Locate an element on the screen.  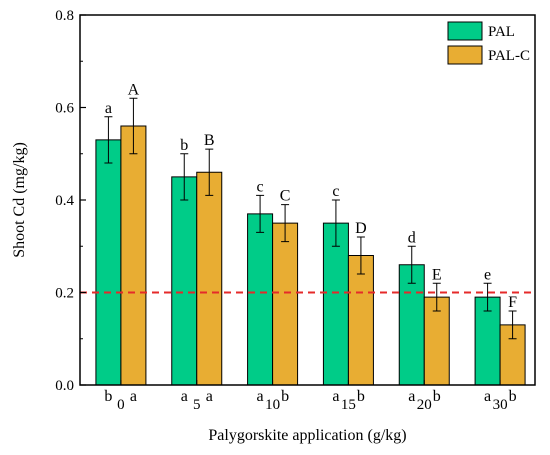
x-tick-label: 20 is located at coordinates (424, 405).